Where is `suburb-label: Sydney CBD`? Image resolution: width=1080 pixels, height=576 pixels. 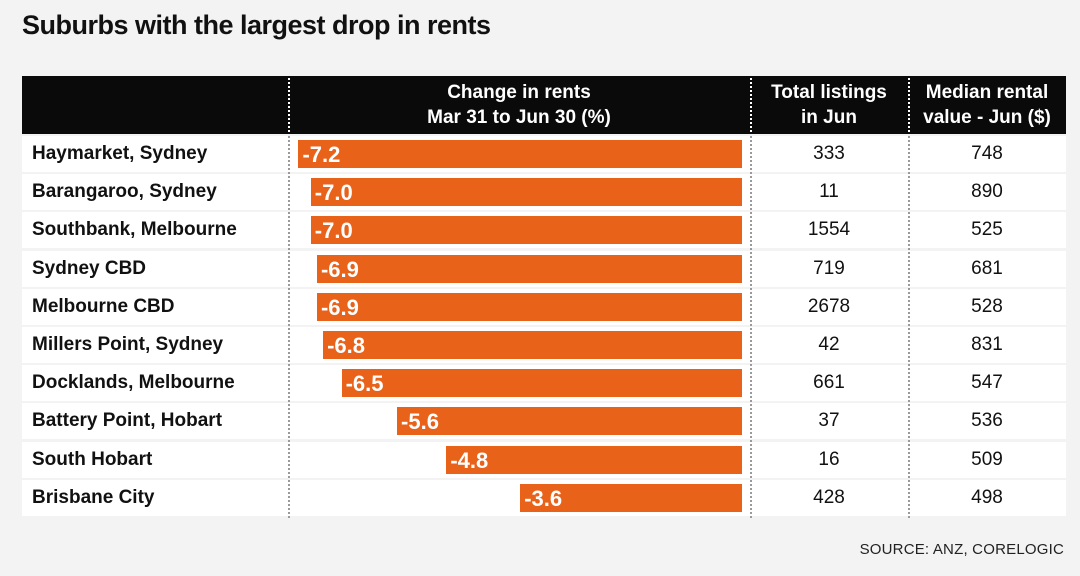
suburb-label: Sydney CBD is located at coordinates (89, 268).